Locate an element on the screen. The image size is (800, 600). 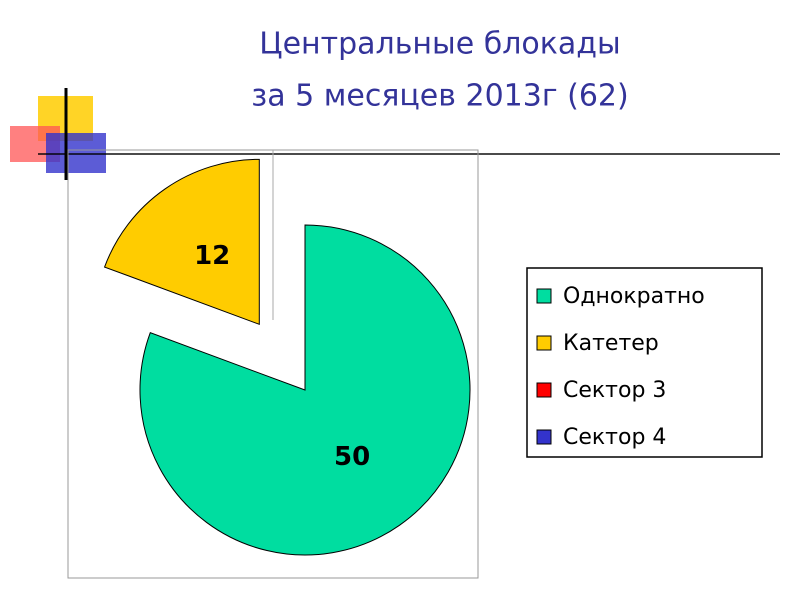
legend-label: Сектор 3 is located at coordinates (614, 390).